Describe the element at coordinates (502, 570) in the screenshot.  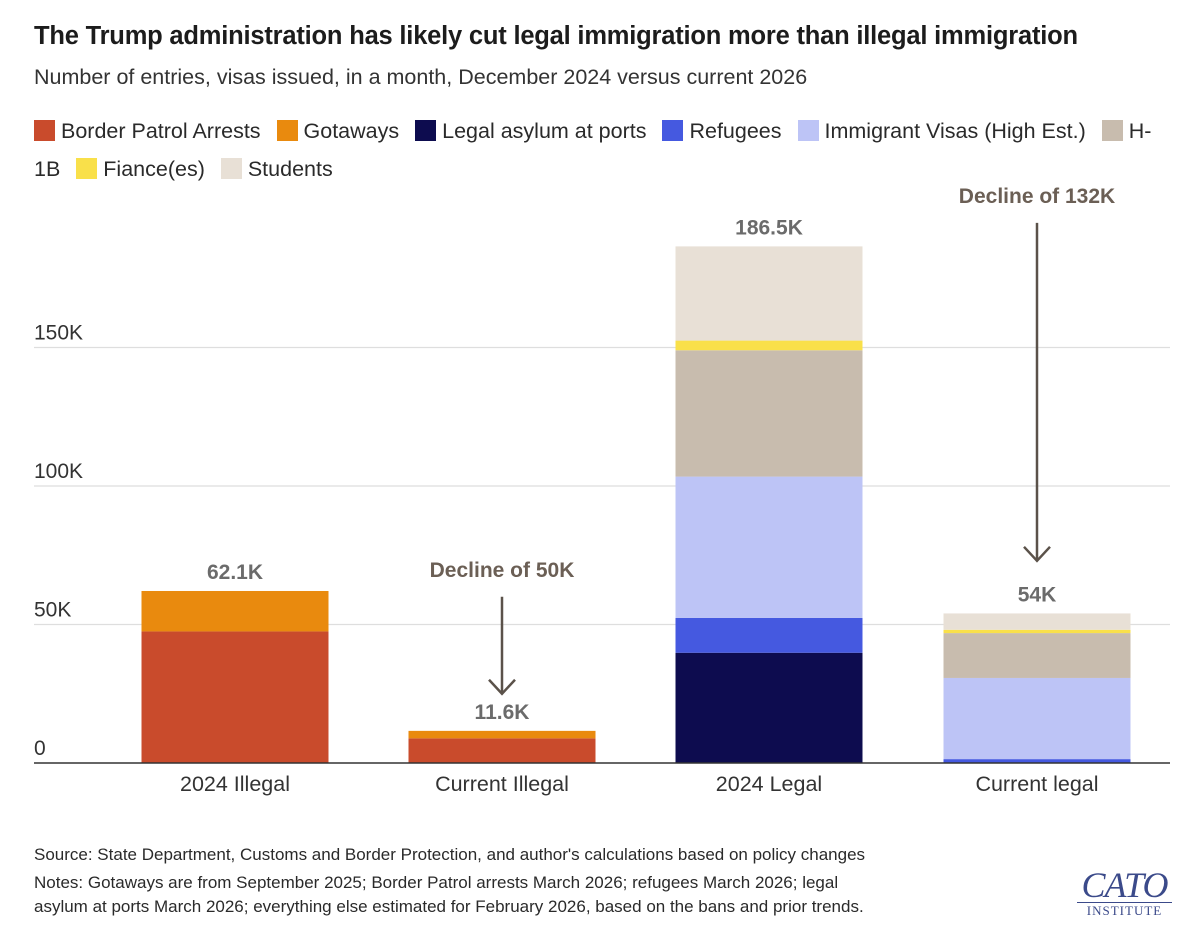
I see `decline-annotation: Decline of 50K` at that location.